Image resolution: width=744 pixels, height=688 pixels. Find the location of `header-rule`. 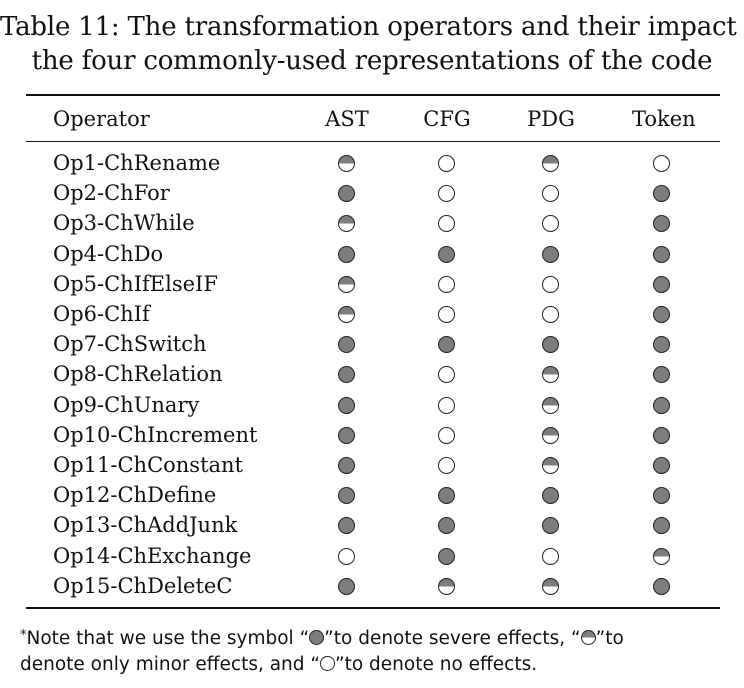

header-rule is located at coordinates (373, 141).